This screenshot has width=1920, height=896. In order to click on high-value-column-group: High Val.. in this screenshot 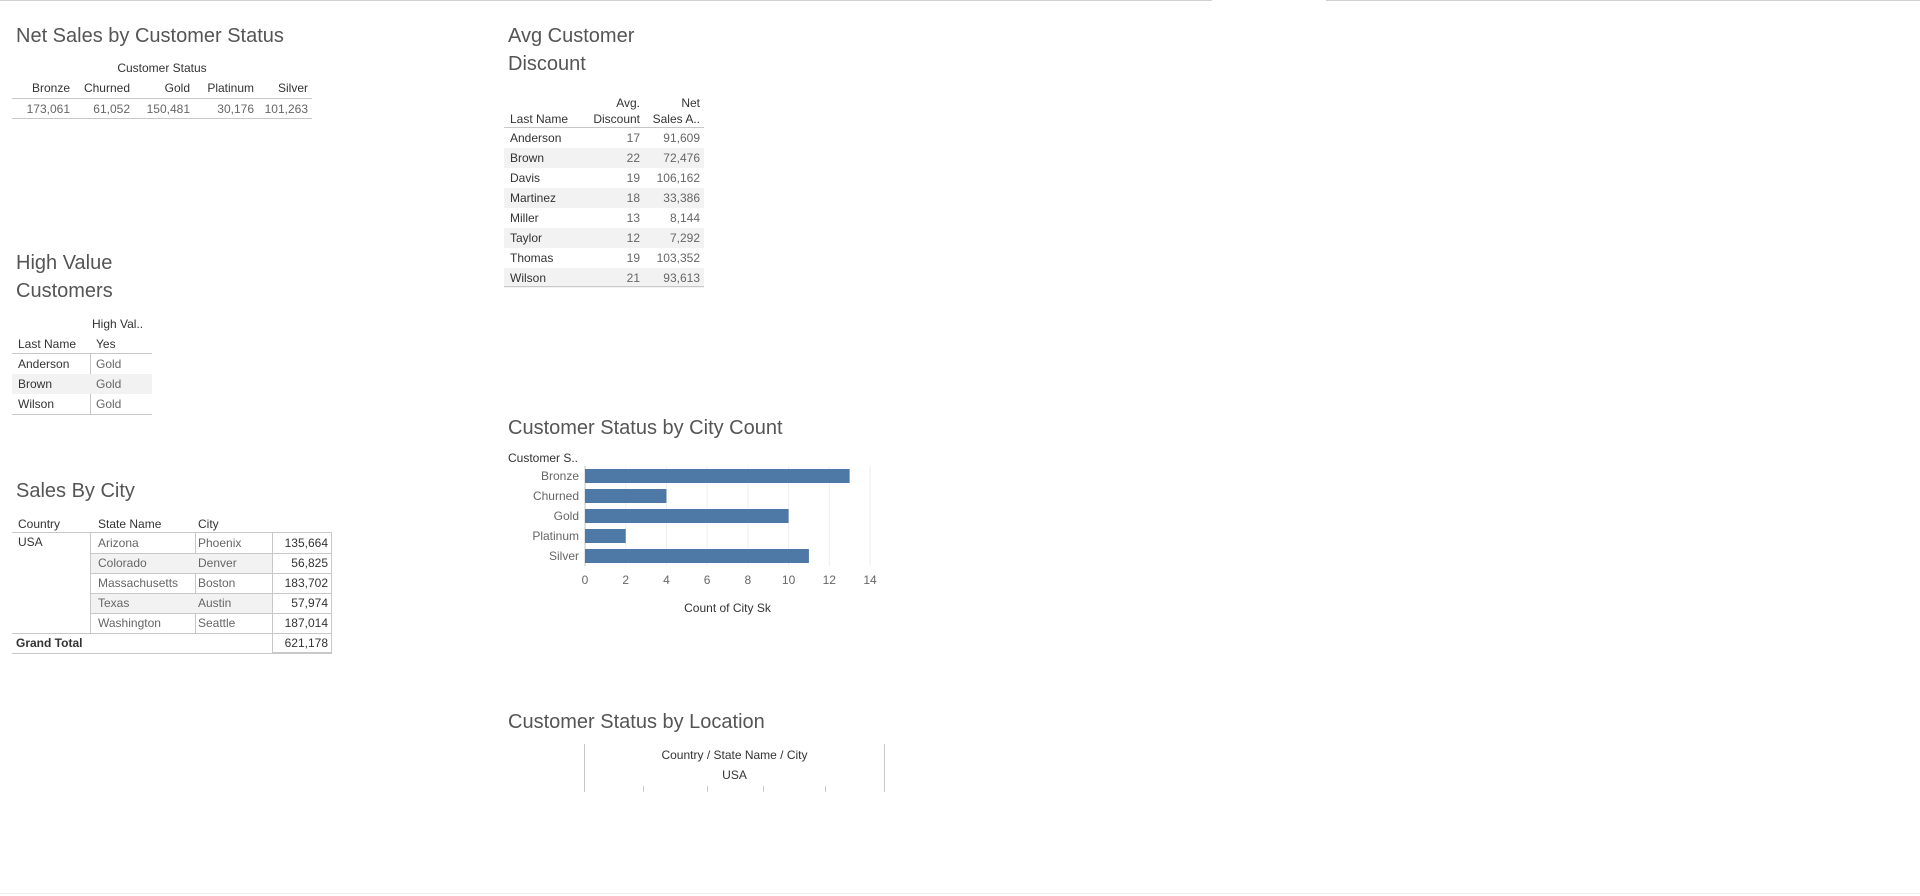, I will do `click(118, 324)`.